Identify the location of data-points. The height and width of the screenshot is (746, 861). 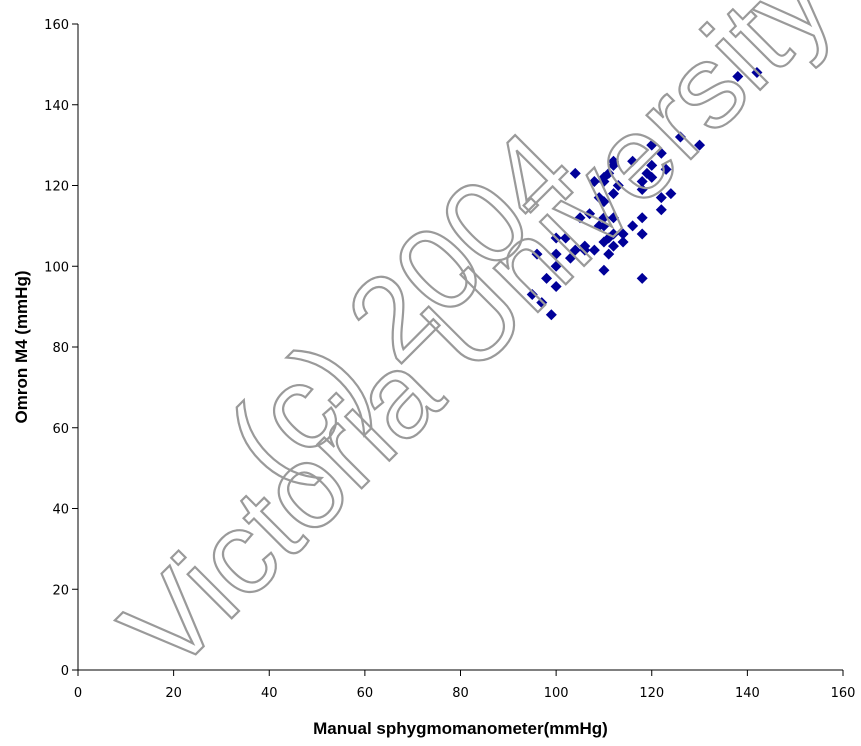
(644, 193).